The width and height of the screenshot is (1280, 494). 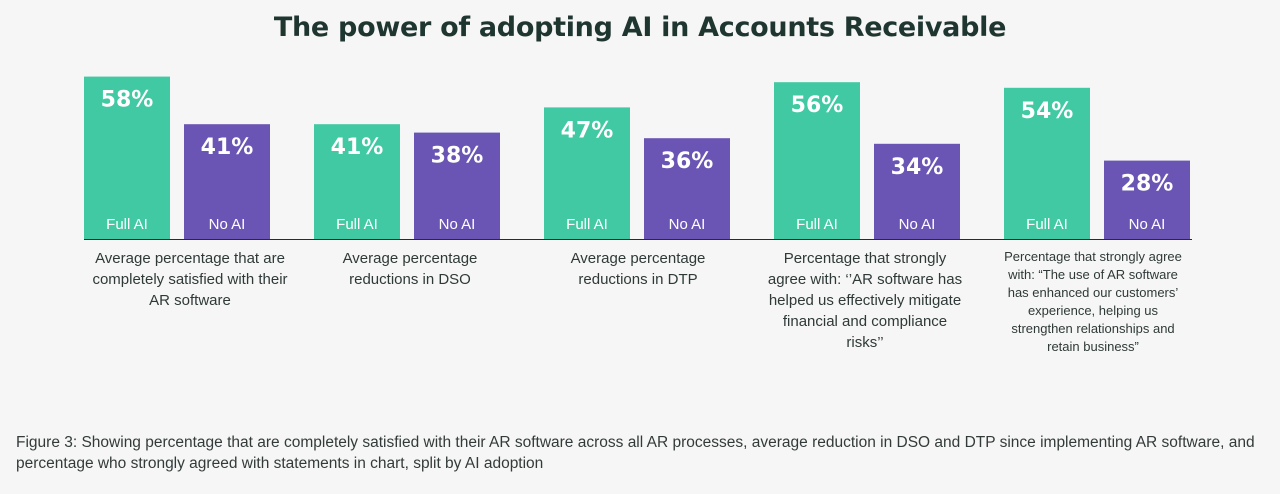 I want to click on bar-value-label: 38%, so click(x=457, y=156).